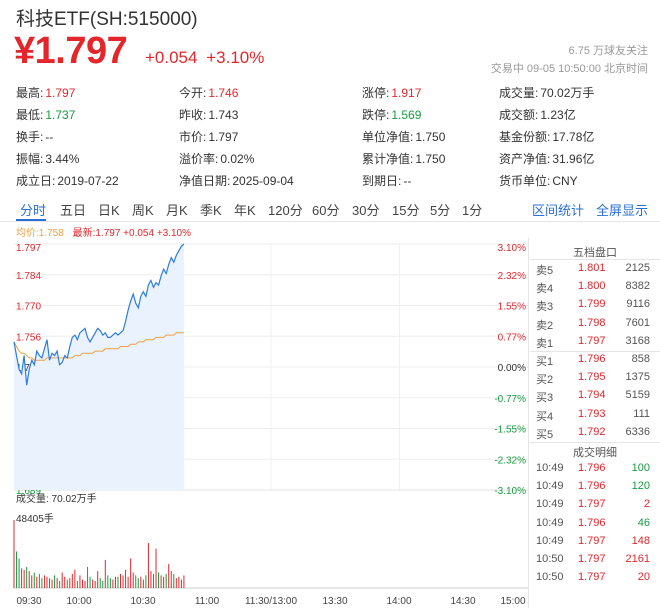  I want to click on tab-11: 5分, so click(440, 210).